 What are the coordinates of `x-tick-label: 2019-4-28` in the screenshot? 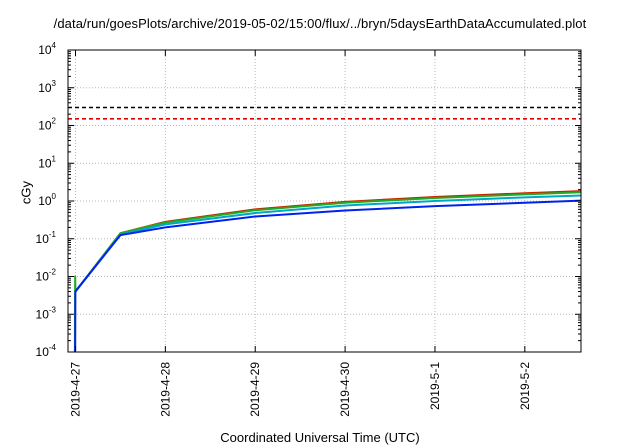 It's located at (165, 389).